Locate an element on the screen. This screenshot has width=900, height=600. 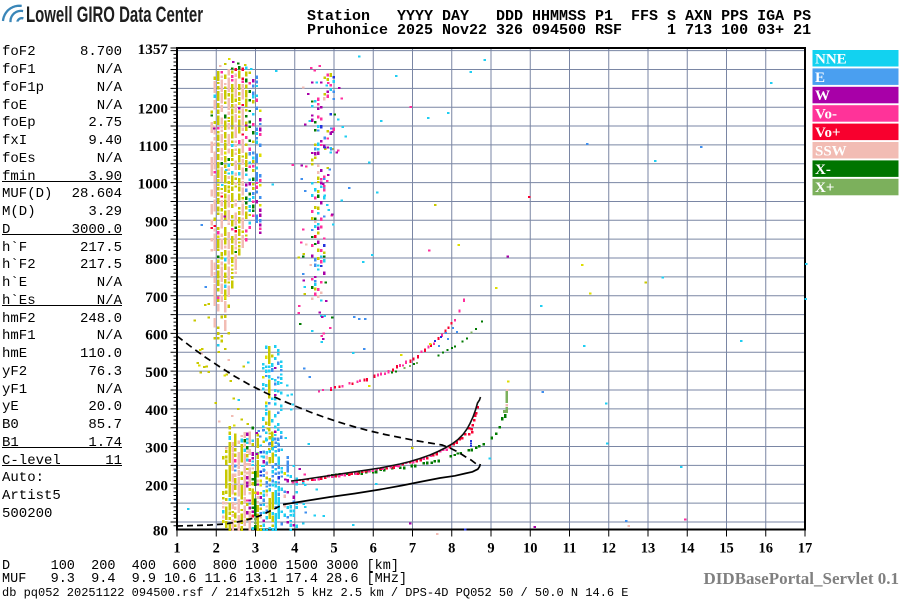
svg-text: 1100 is located at coordinates (153, 146).